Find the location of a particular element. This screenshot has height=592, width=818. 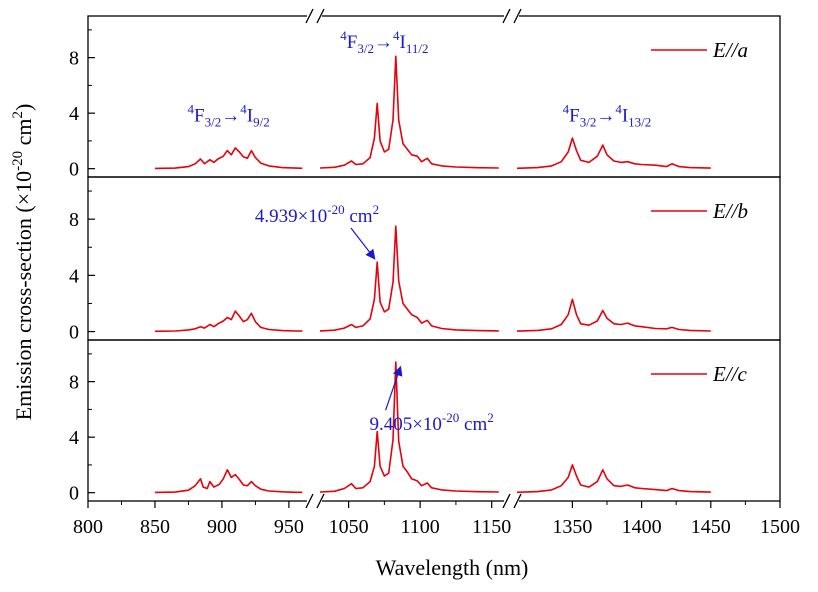

callout-value: 9.405×10 is located at coordinates (405, 424).